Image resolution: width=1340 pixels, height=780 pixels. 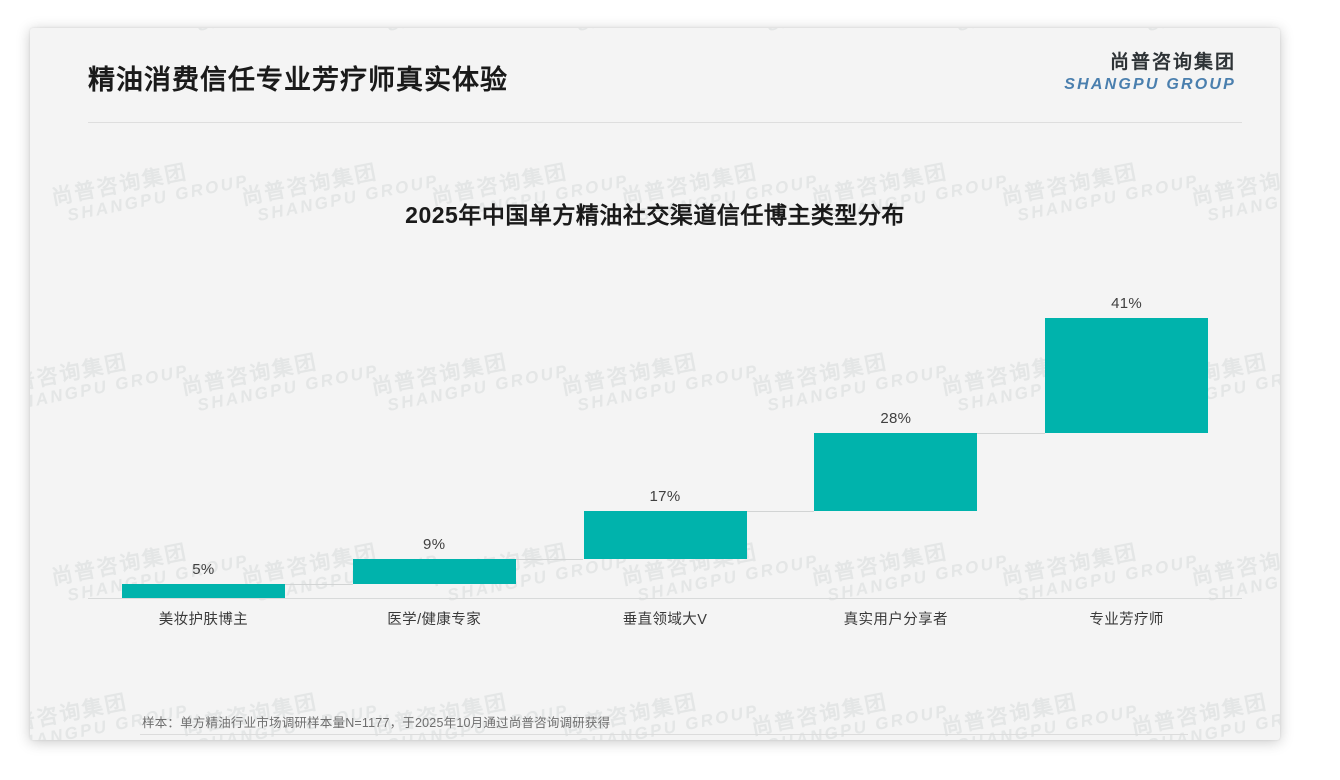 What do you see at coordinates (434, 544) in the screenshot?
I see `bar-value-label-2: 9%` at bounding box center [434, 544].